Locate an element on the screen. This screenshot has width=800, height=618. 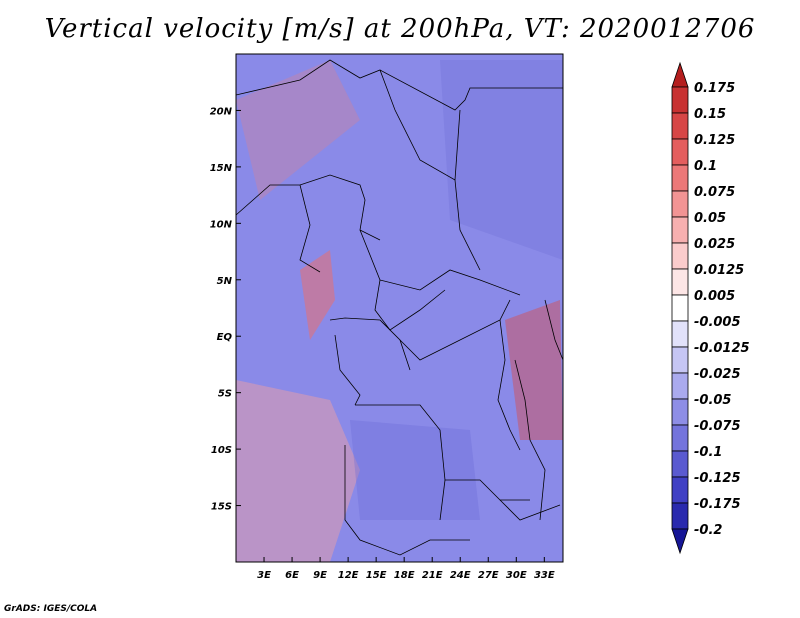
colorbar-label: 0.005 is located at coordinates (714, 296).